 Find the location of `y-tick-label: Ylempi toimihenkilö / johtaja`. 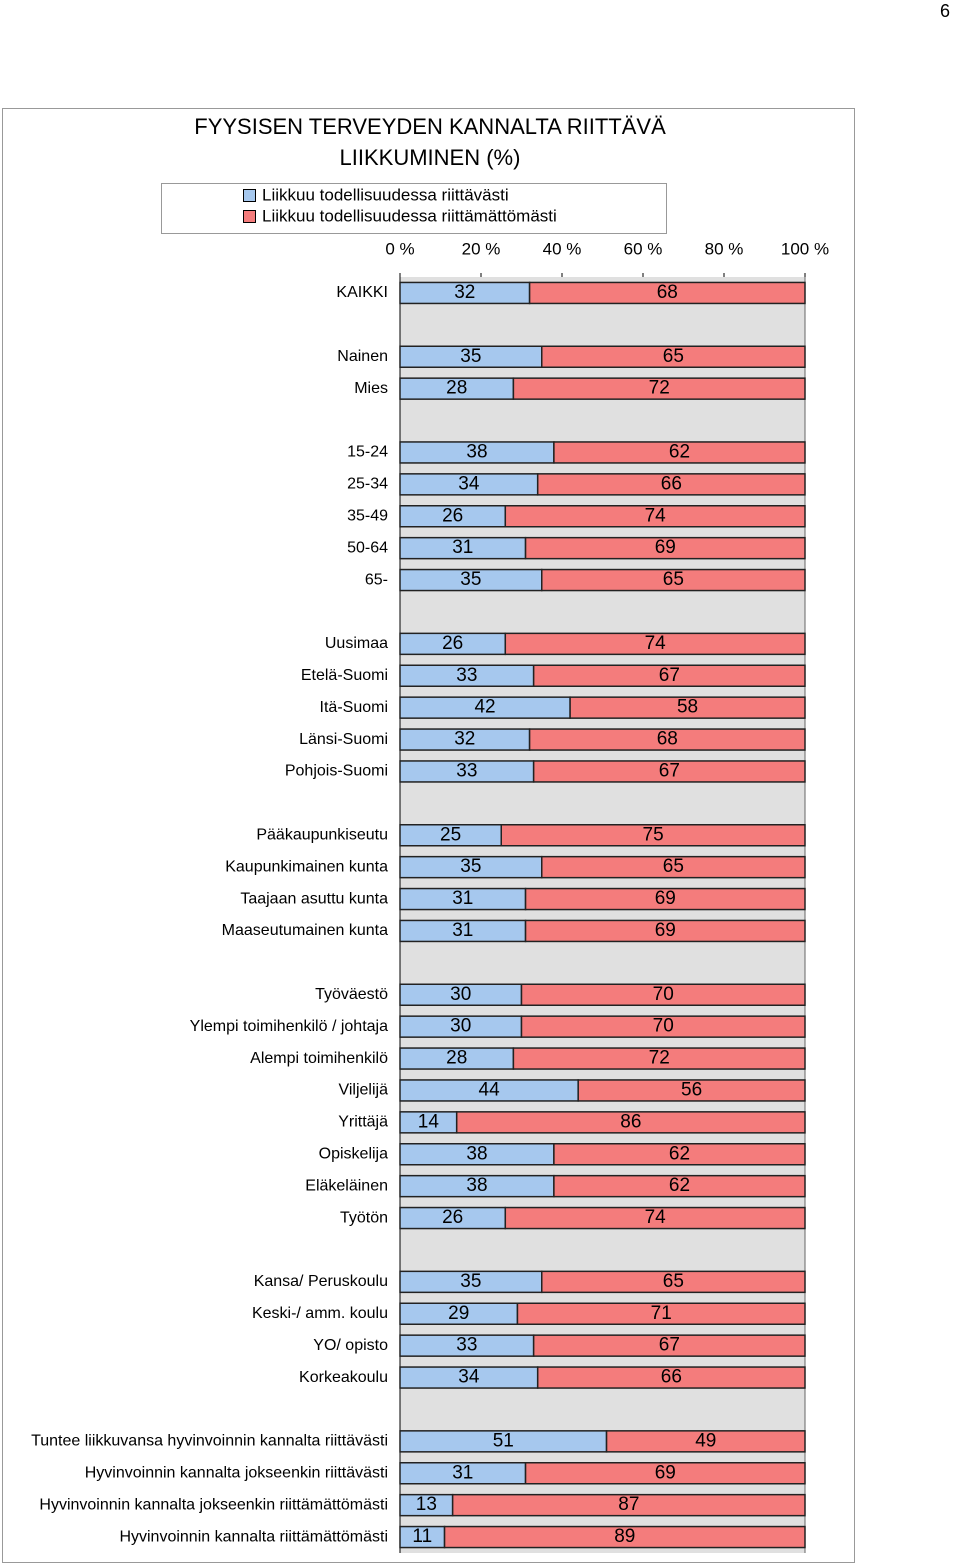

y-tick-label: Ylempi toimihenkilö / johtaja is located at coordinates (289, 1026).